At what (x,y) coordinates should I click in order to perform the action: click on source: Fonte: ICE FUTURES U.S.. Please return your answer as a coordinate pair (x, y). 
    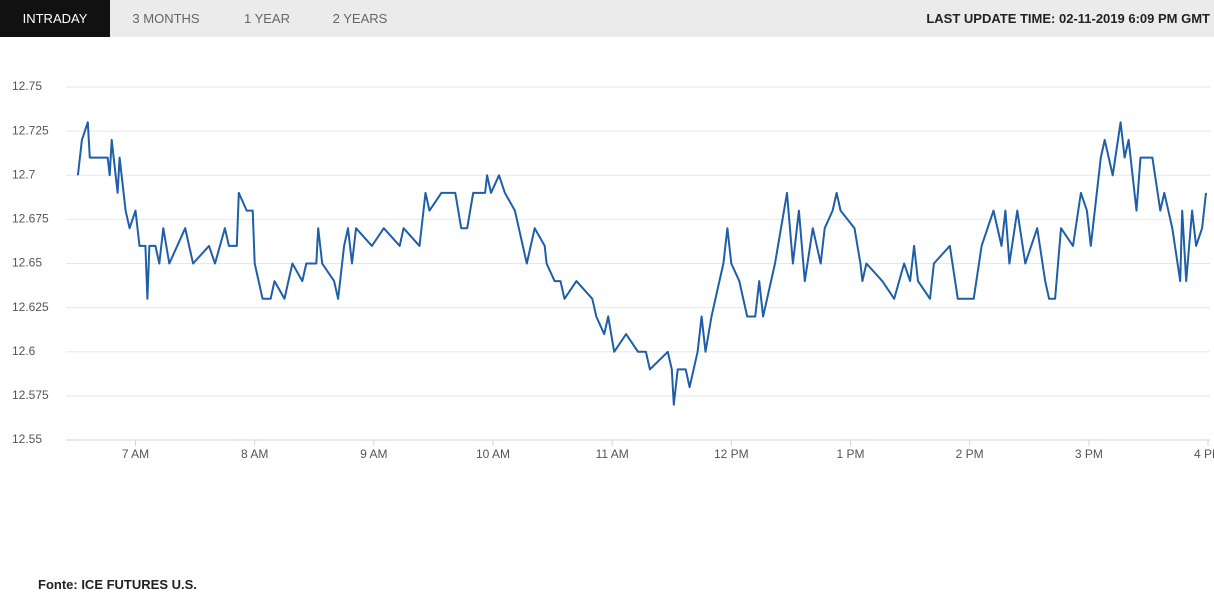
    Looking at the image, I should click on (117, 584).